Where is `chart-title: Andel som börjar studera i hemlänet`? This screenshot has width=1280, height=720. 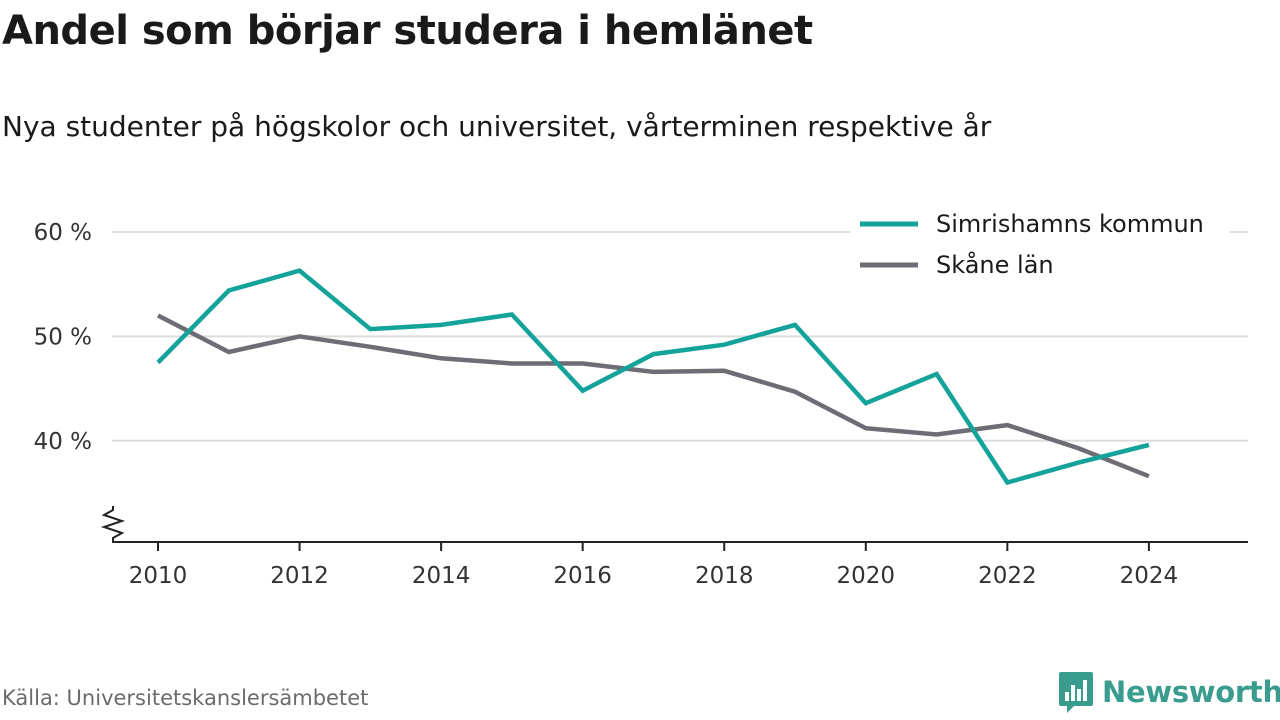 chart-title: Andel som börjar studera i hemlänet is located at coordinates (407, 31).